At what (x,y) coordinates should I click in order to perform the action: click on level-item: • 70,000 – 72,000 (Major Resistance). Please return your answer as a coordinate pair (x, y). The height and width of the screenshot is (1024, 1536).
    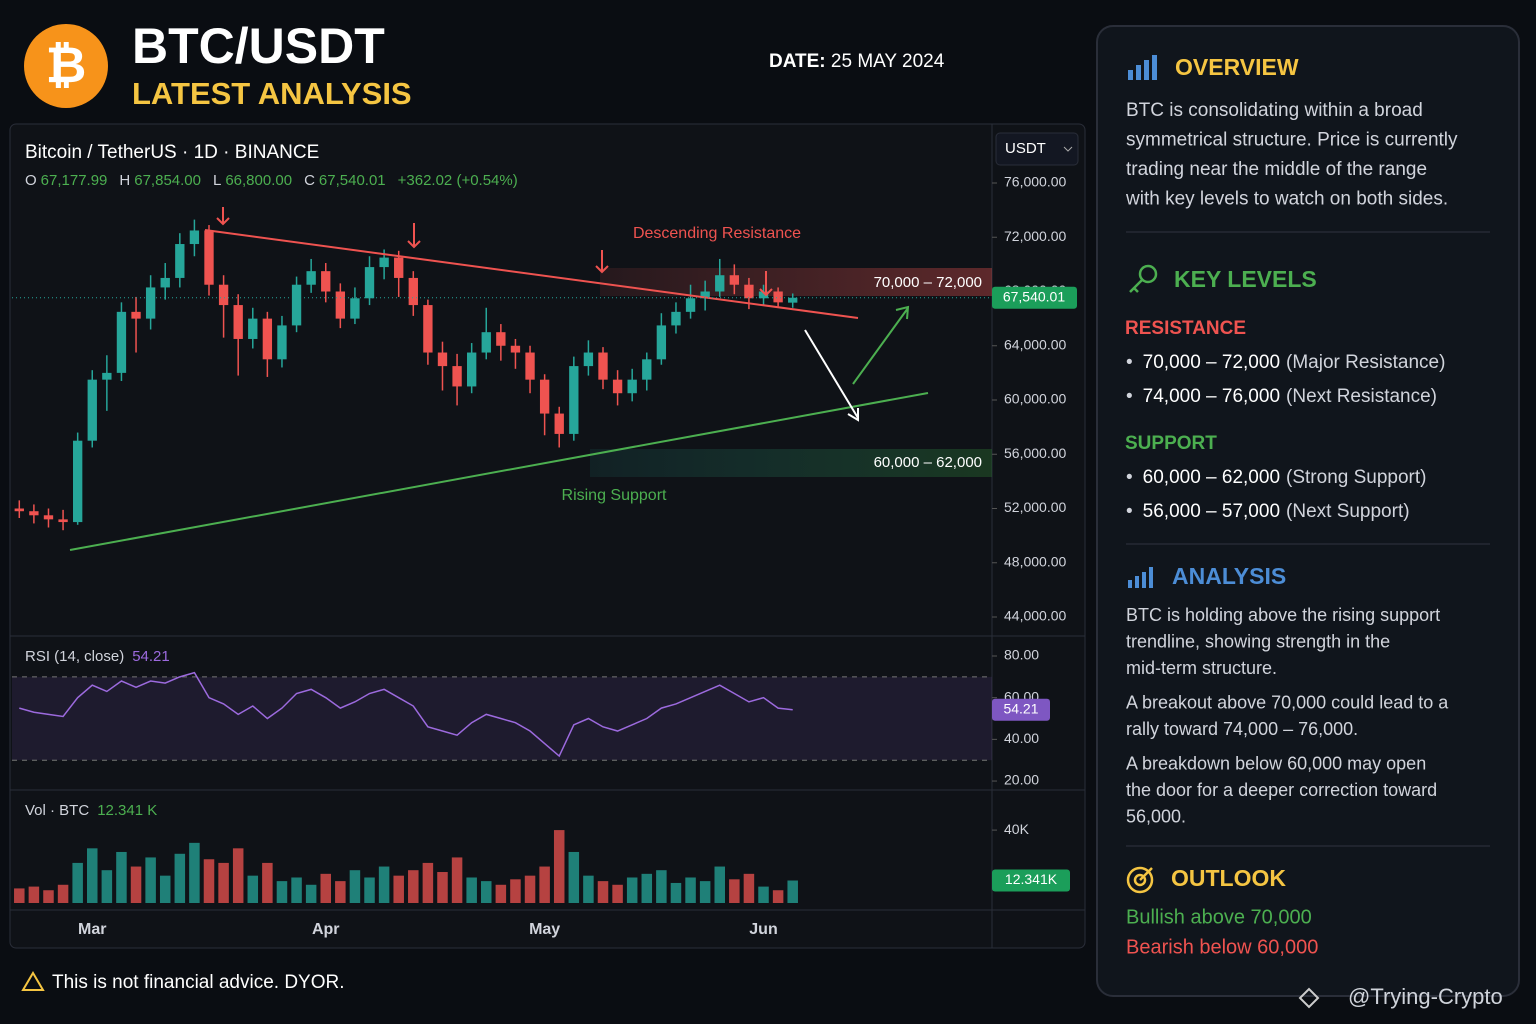
    Looking at the image, I should click on (1285, 362).